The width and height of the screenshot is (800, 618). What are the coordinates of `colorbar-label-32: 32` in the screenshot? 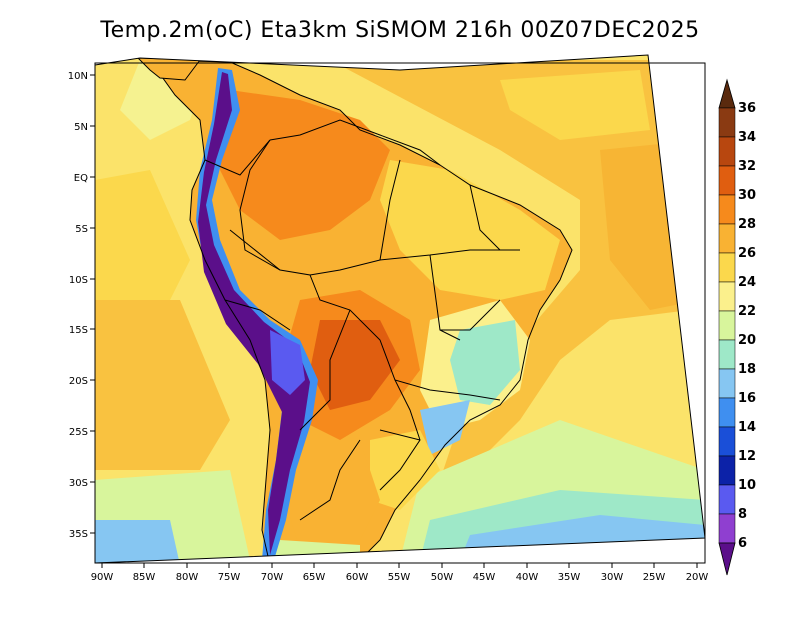 It's located at (747, 166).